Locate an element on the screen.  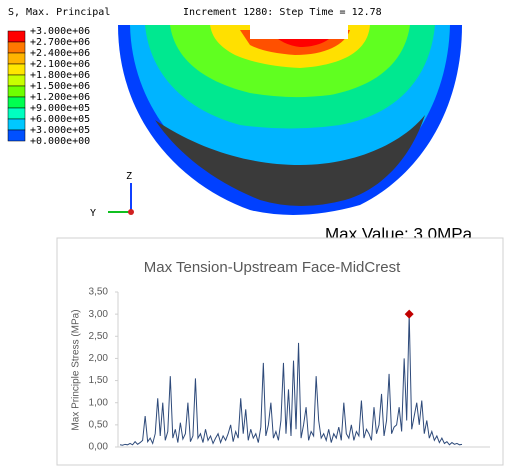
y-tick-label: 2,00 is located at coordinates (99, 358).